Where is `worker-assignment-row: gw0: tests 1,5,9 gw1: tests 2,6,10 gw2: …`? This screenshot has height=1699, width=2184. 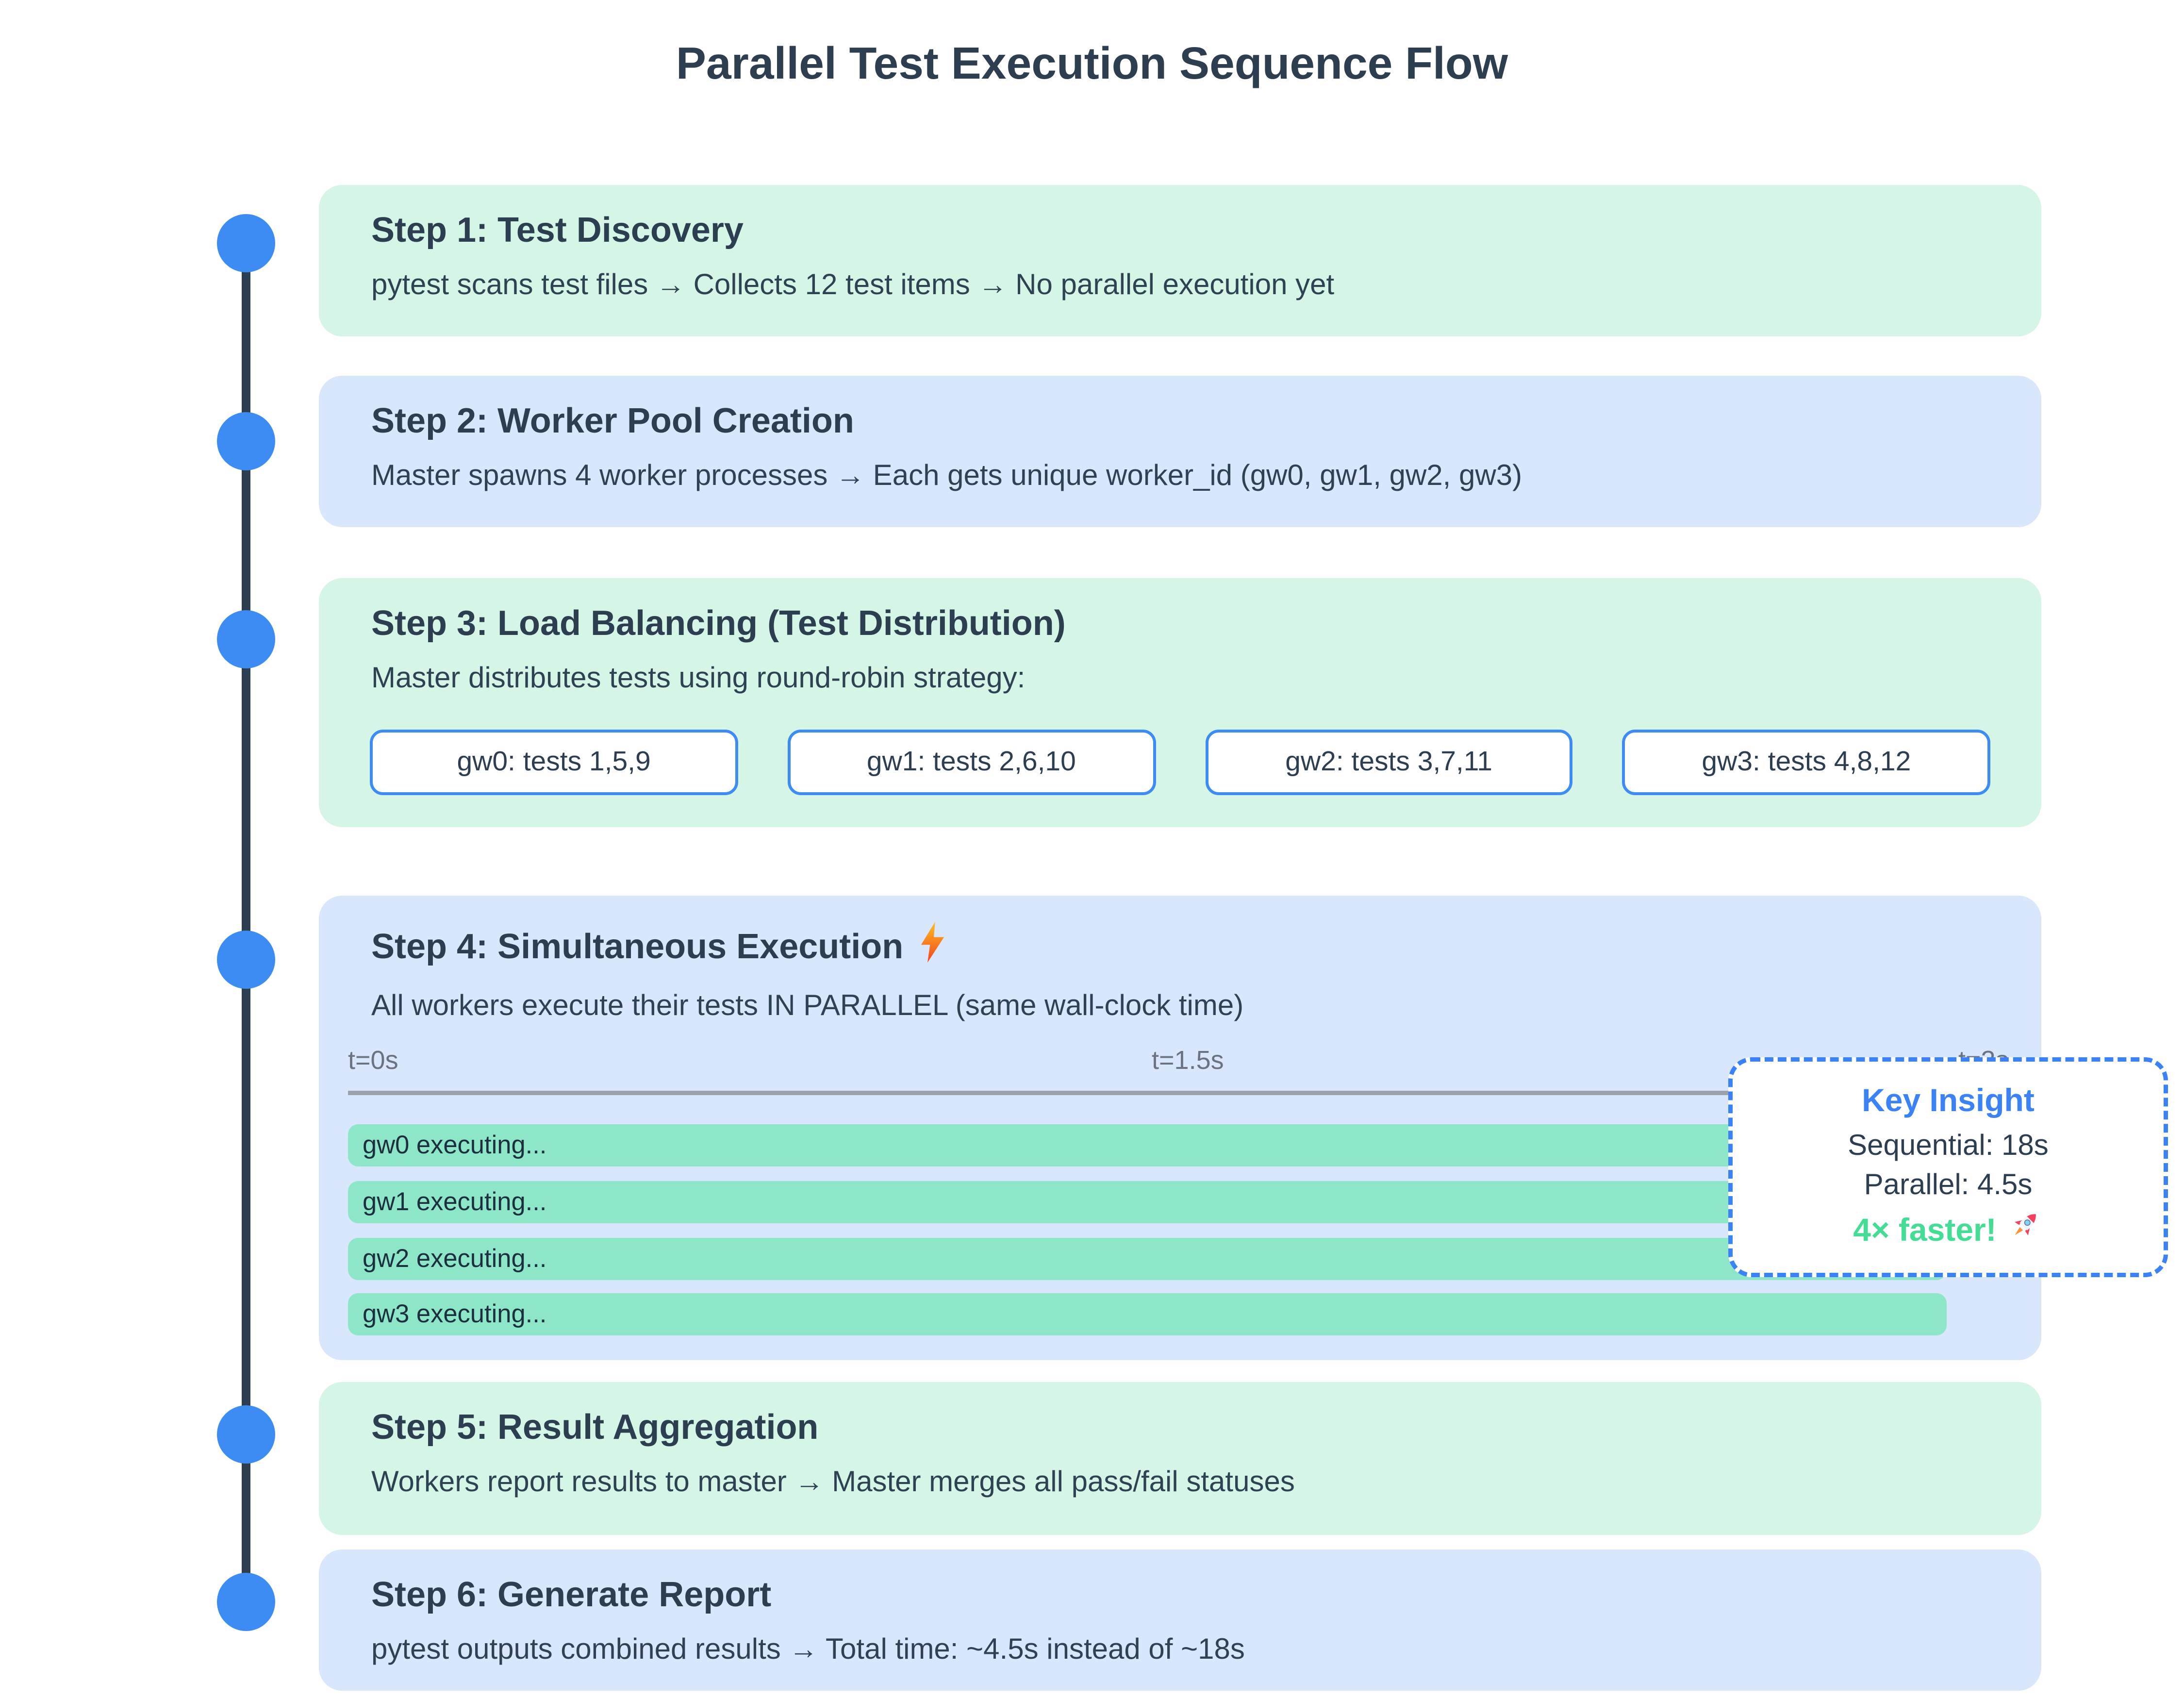 worker-assignment-row: gw0: tests 1,5,9 gw1: tests 2,6,10 gw2: … is located at coordinates (1180, 762).